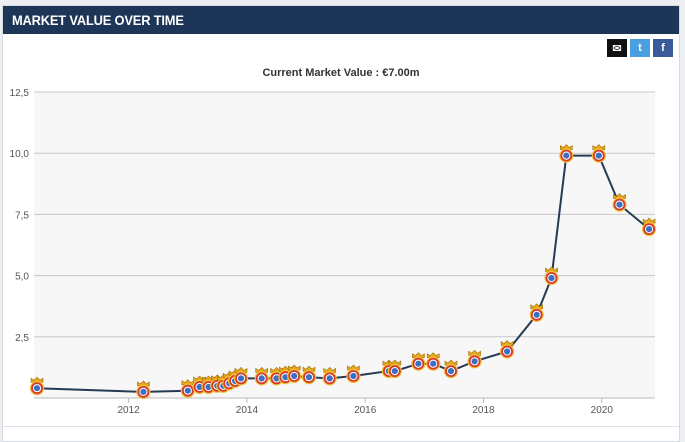 This screenshot has width=685, height=442. What do you see at coordinates (20, 154) in the screenshot?
I see `y-tick-label: 10,0` at bounding box center [20, 154].